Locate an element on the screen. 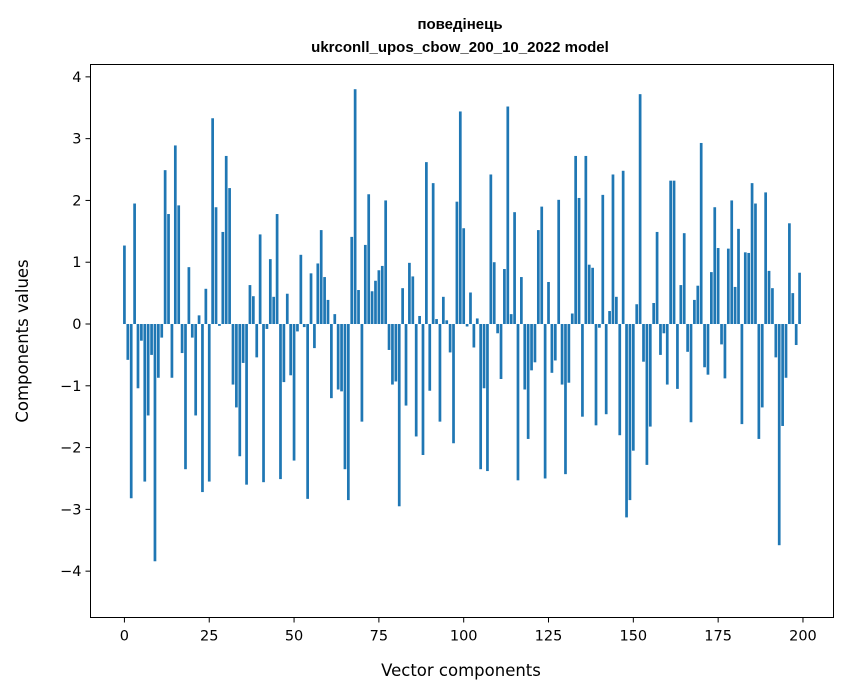 This screenshot has height=696, width=847. y-axis-label: Components values is located at coordinates (22, 340).